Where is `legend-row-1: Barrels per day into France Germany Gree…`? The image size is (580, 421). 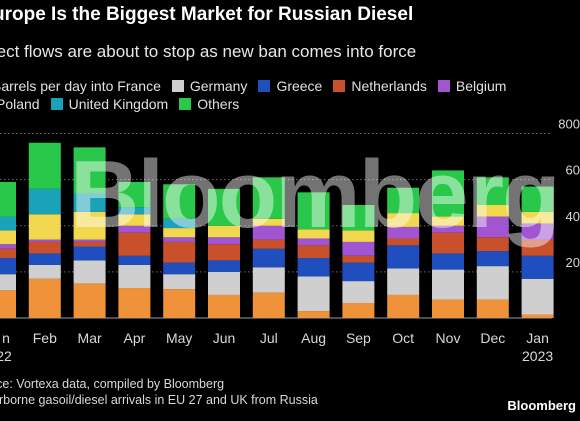 legend-row-1: Barrels per day into France Germany Gree… is located at coordinates (258, 86).